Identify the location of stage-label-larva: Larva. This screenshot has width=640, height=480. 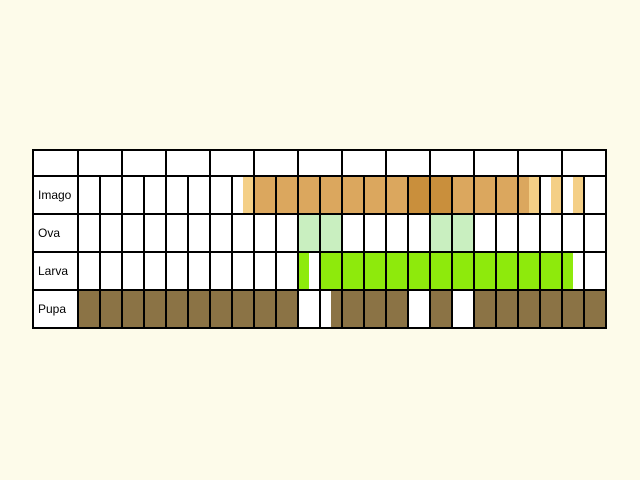
(53, 271).